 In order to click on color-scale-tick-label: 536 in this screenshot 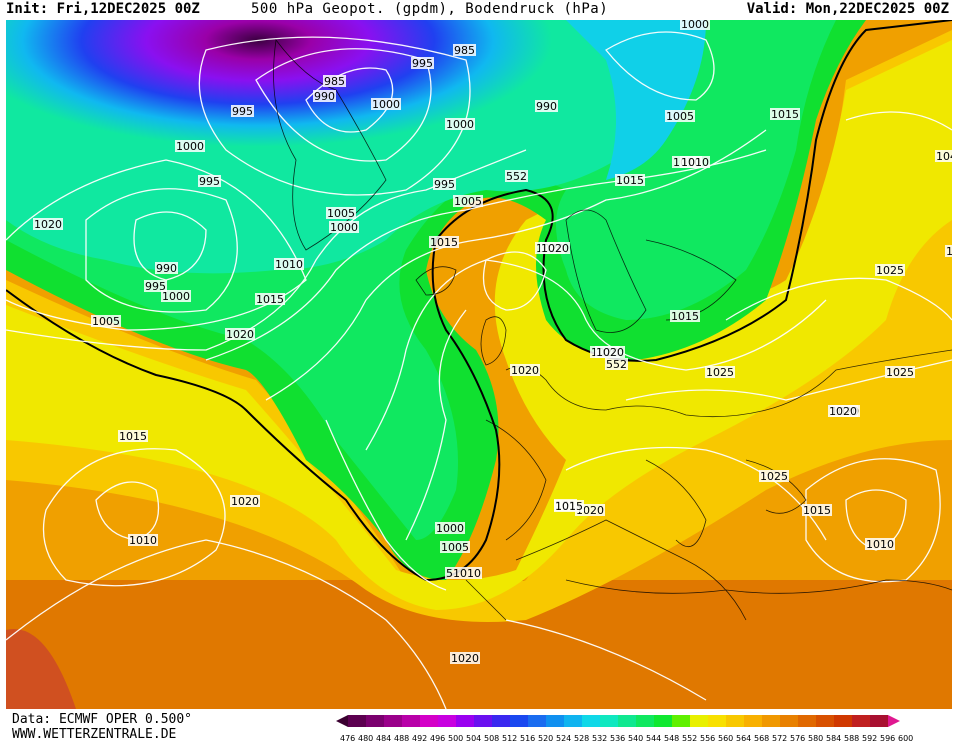, I will do `click(618, 738)`.